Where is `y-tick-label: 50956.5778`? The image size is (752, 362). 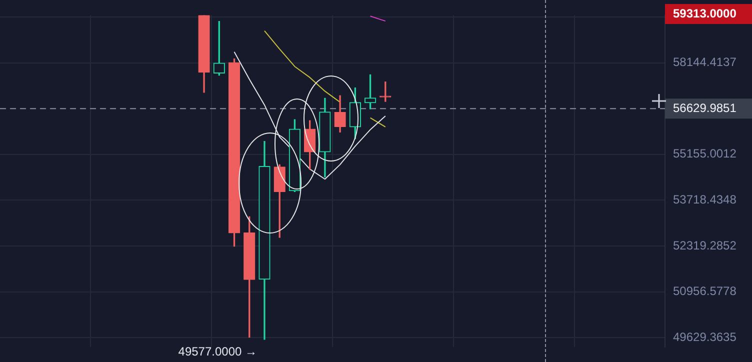
y-tick-label: 50956.5778 is located at coordinates (705, 291).